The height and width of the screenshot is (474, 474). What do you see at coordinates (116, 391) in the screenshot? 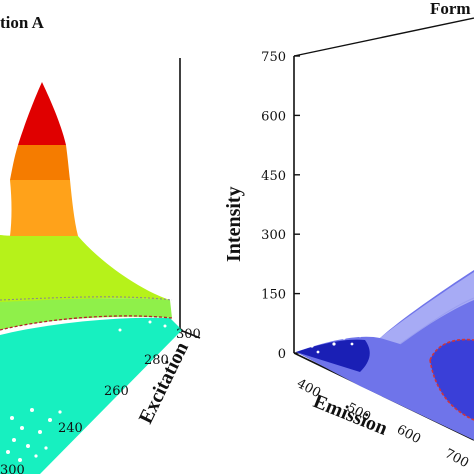
I see `excitation-tick-260: 260` at bounding box center [116, 391].